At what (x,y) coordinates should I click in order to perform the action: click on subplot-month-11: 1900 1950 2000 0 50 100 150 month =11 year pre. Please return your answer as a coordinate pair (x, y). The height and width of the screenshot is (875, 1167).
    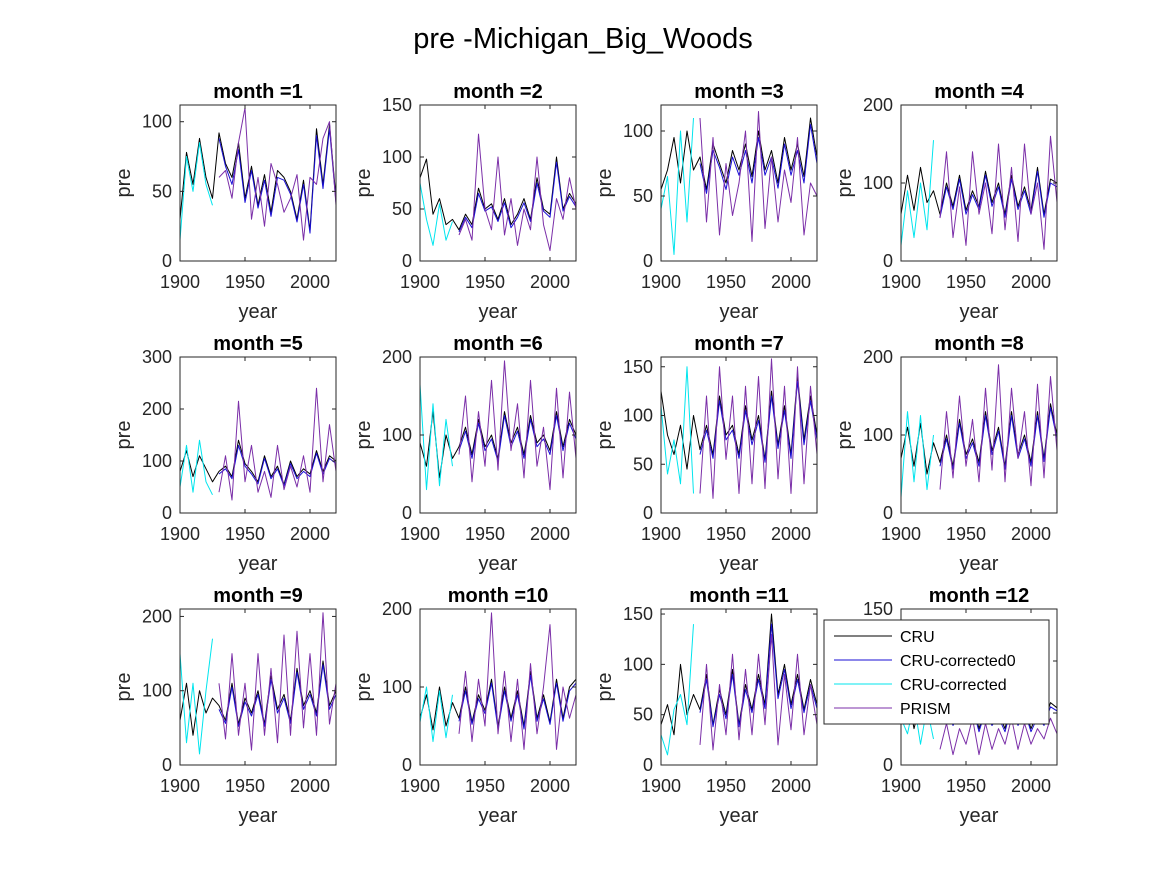
    Looking at the image, I should click on (706, 706).